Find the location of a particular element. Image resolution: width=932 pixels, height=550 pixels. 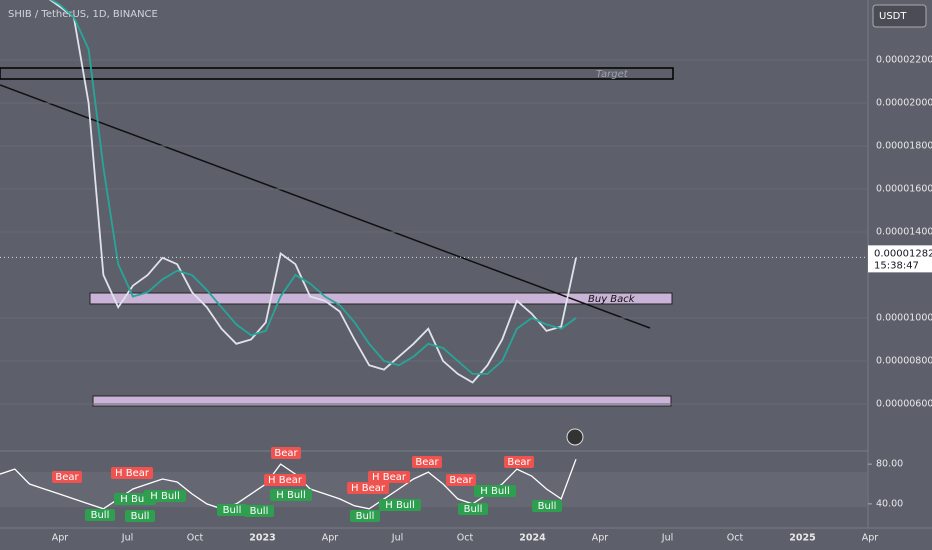

last-price-box is located at coordinates (900, 259).